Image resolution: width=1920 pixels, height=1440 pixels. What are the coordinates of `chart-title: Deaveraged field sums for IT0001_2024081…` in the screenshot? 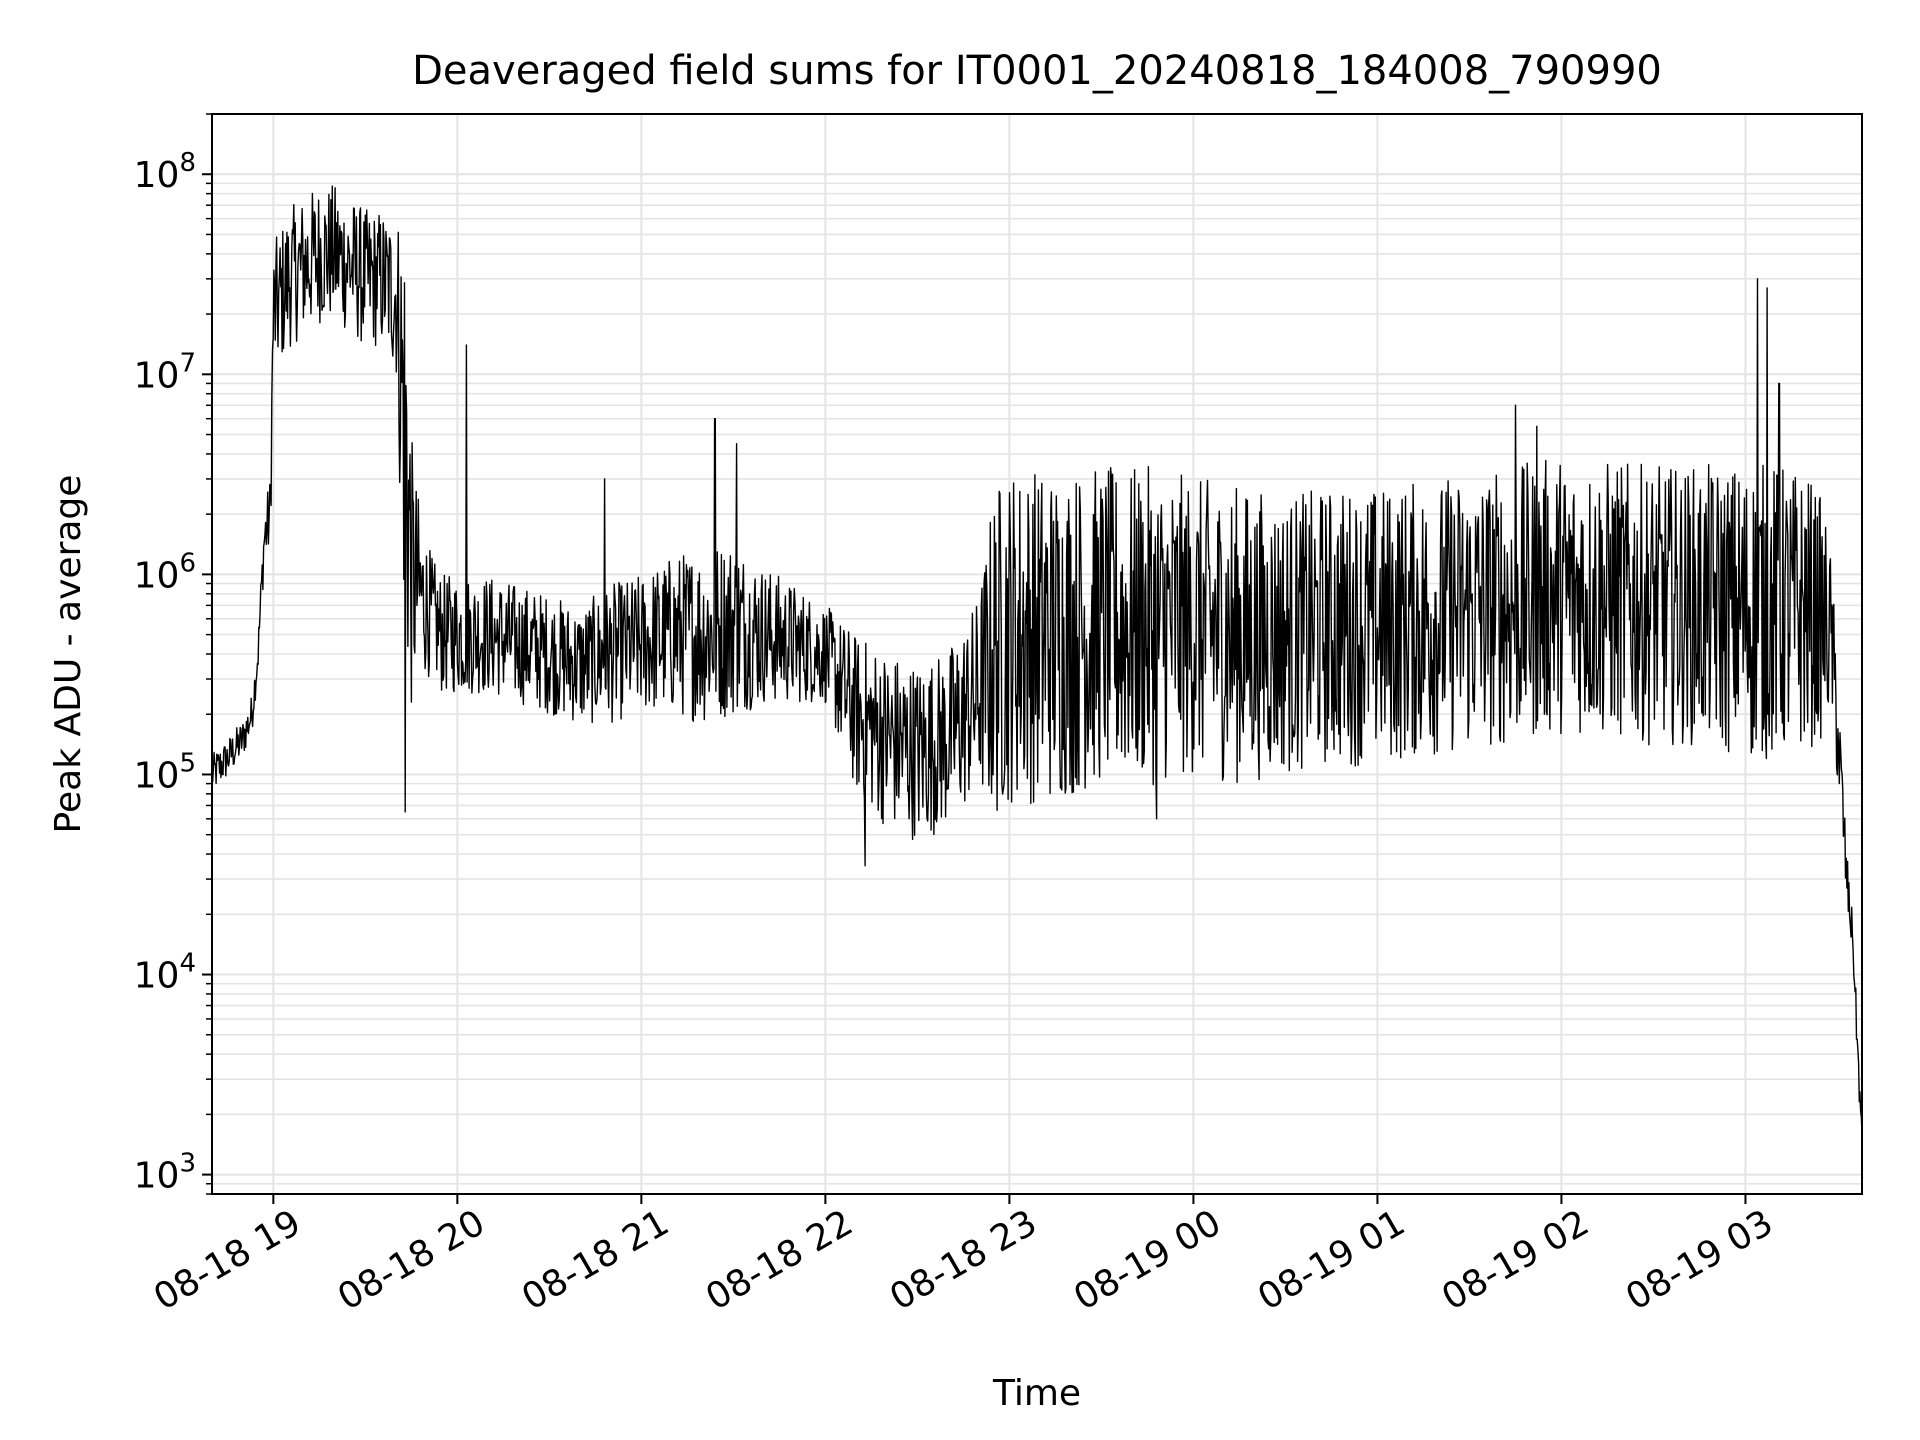 It's located at (1037, 71).